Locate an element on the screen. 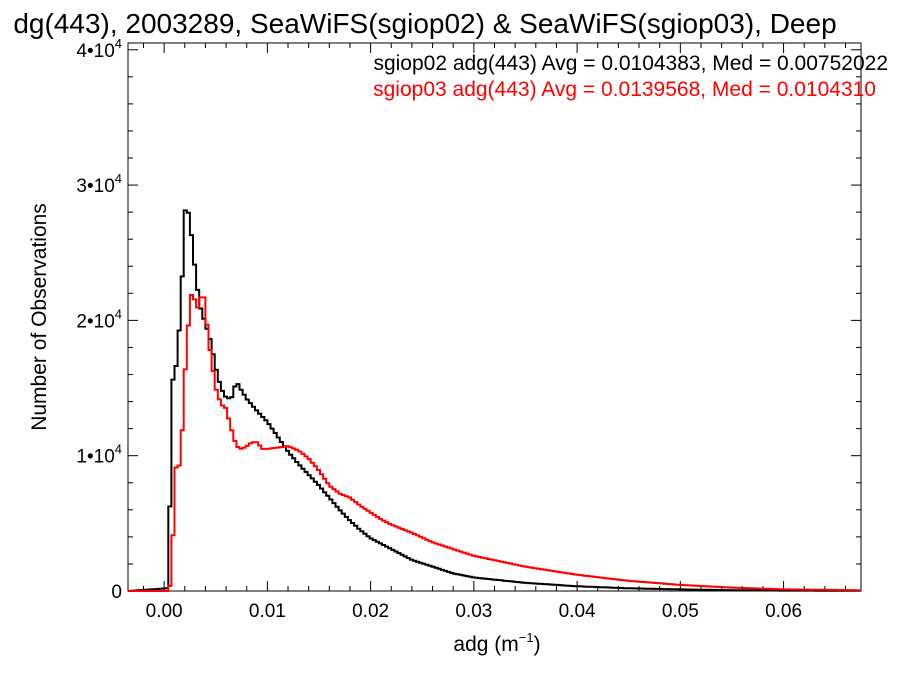 The width and height of the screenshot is (900, 675). y-axis-label: Number of Observations is located at coordinates (39, 317).